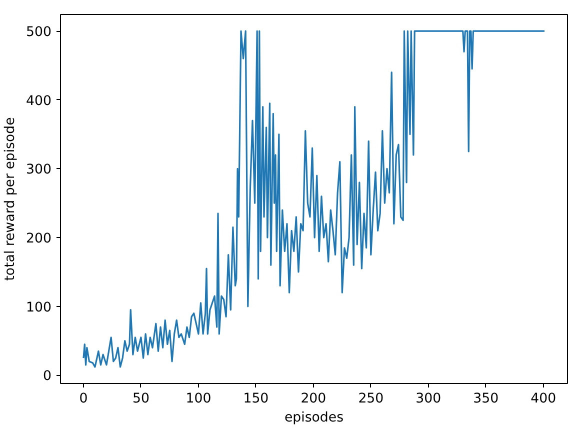 The width and height of the screenshot is (585, 428). Describe the element at coordinates (47, 376) in the screenshot. I see `y-tick-label: 0` at that location.